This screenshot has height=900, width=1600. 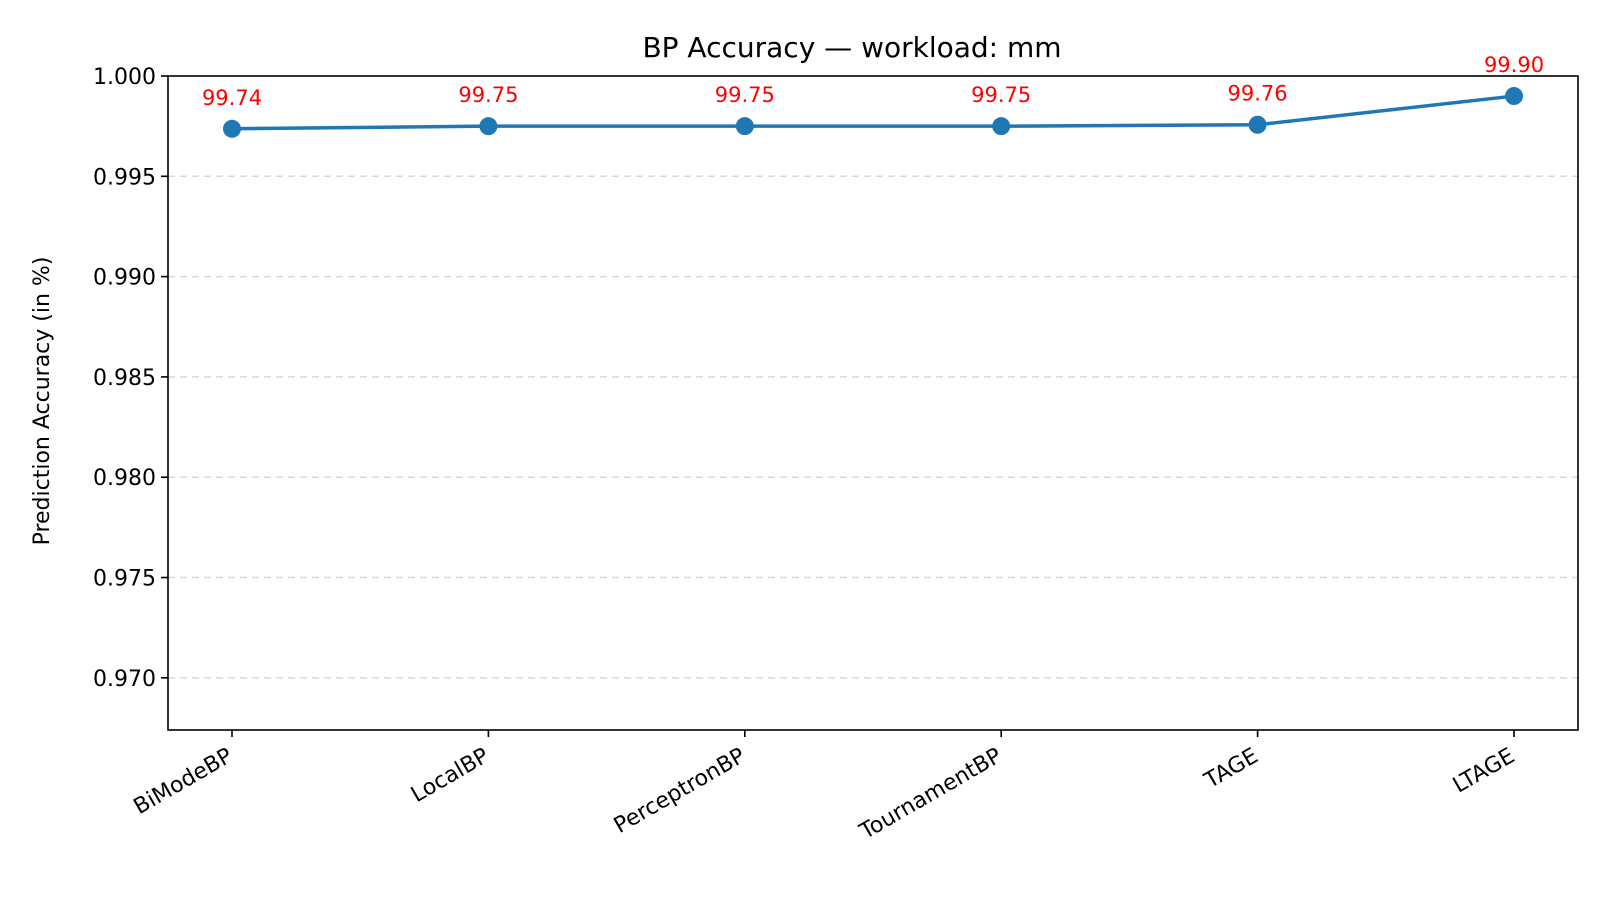 I want to click on data-labels: 99.74 99.75 99.75 99.75 99.76 99.90, so click(x=873, y=81).